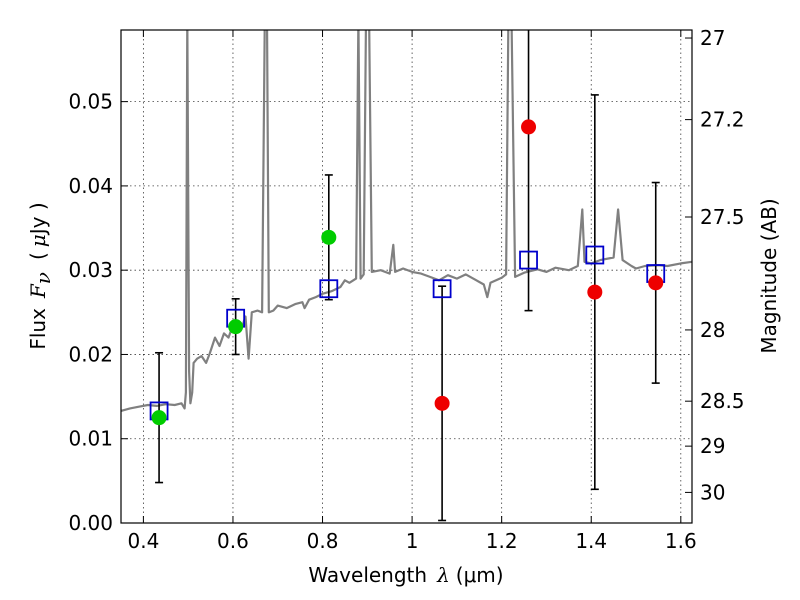 Image resolution: width=800 pixels, height=600 pixels. Describe the element at coordinates (405, 575) in the screenshot. I see `x-axis-label: Wavelength λ (μm)` at that location.